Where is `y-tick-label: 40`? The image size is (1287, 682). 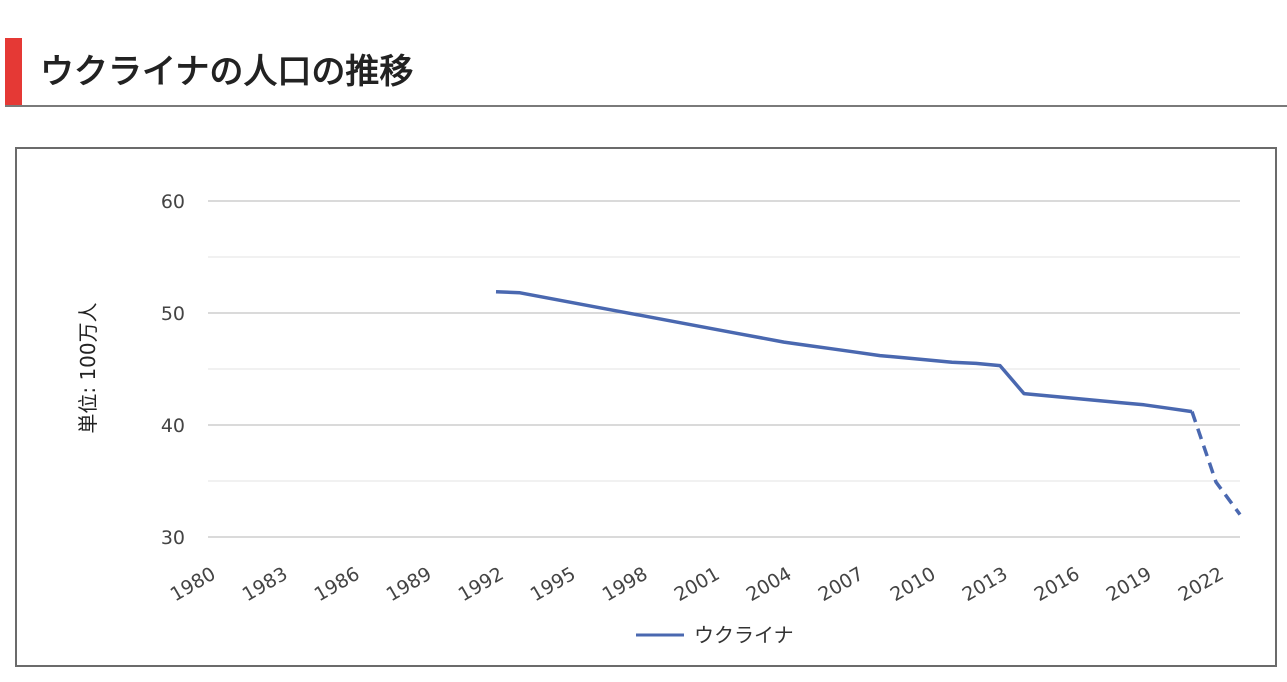
y-tick-label: 40 is located at coordinates (173, 426).